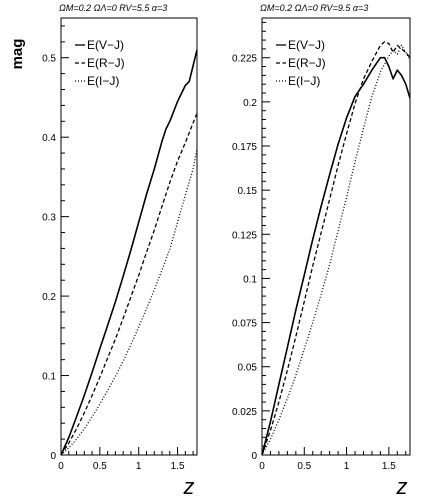 The image size is (421, 500). What do you see at coordinates (17, 54) in the screenshot?
I see `y-axis-title: mag` at bounding box center [17, 54].